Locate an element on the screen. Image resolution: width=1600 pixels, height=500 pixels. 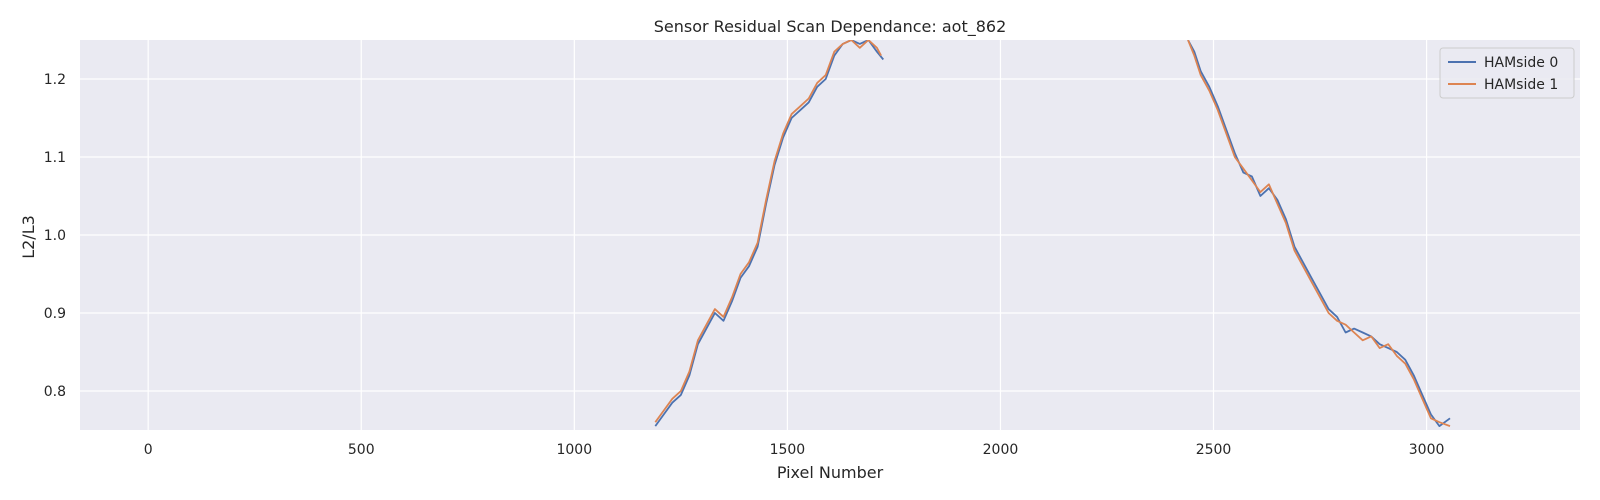
legend-label: HAMside 0 is located at coordinates (1521, 63).